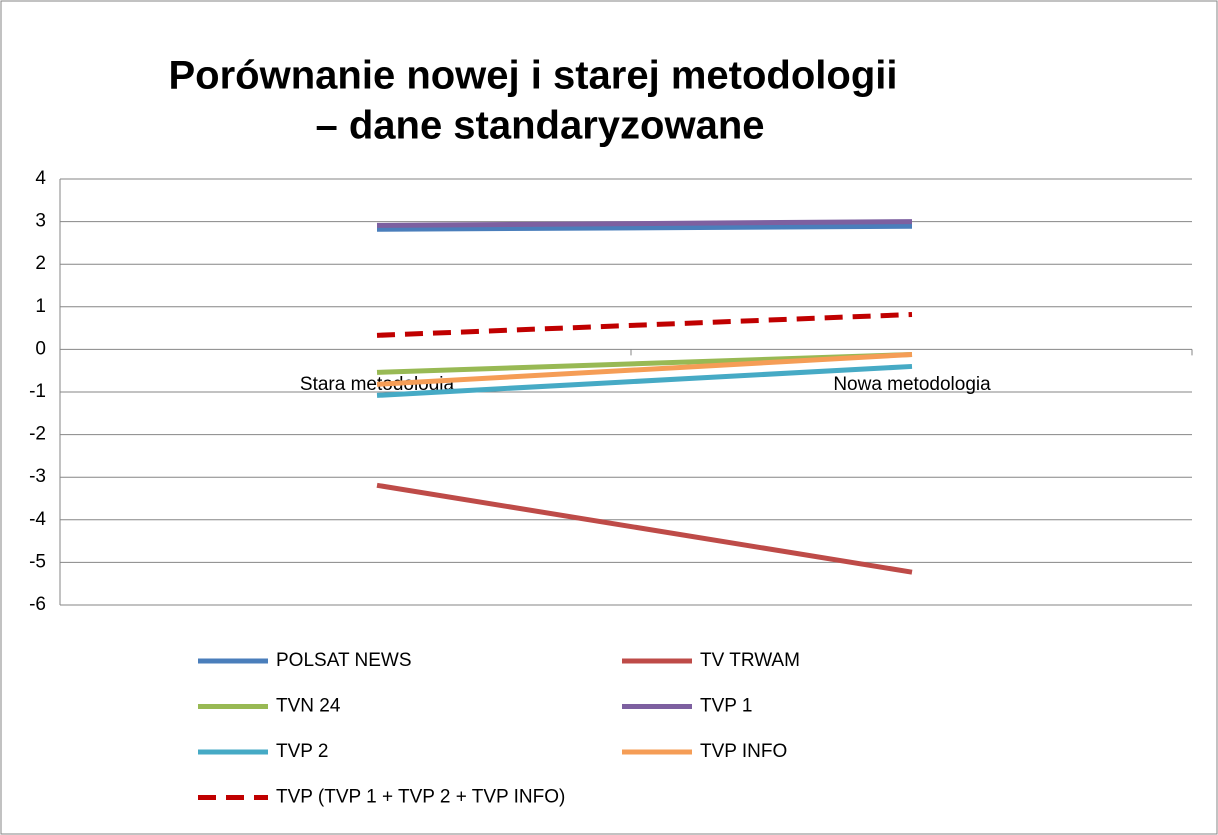 This screenshot has height=835, width=1218. What do you see at coordinates (344, 660) in the screenshot?
I see `legend-label: POLSAT NEWS` at bounding box center [344, 660].